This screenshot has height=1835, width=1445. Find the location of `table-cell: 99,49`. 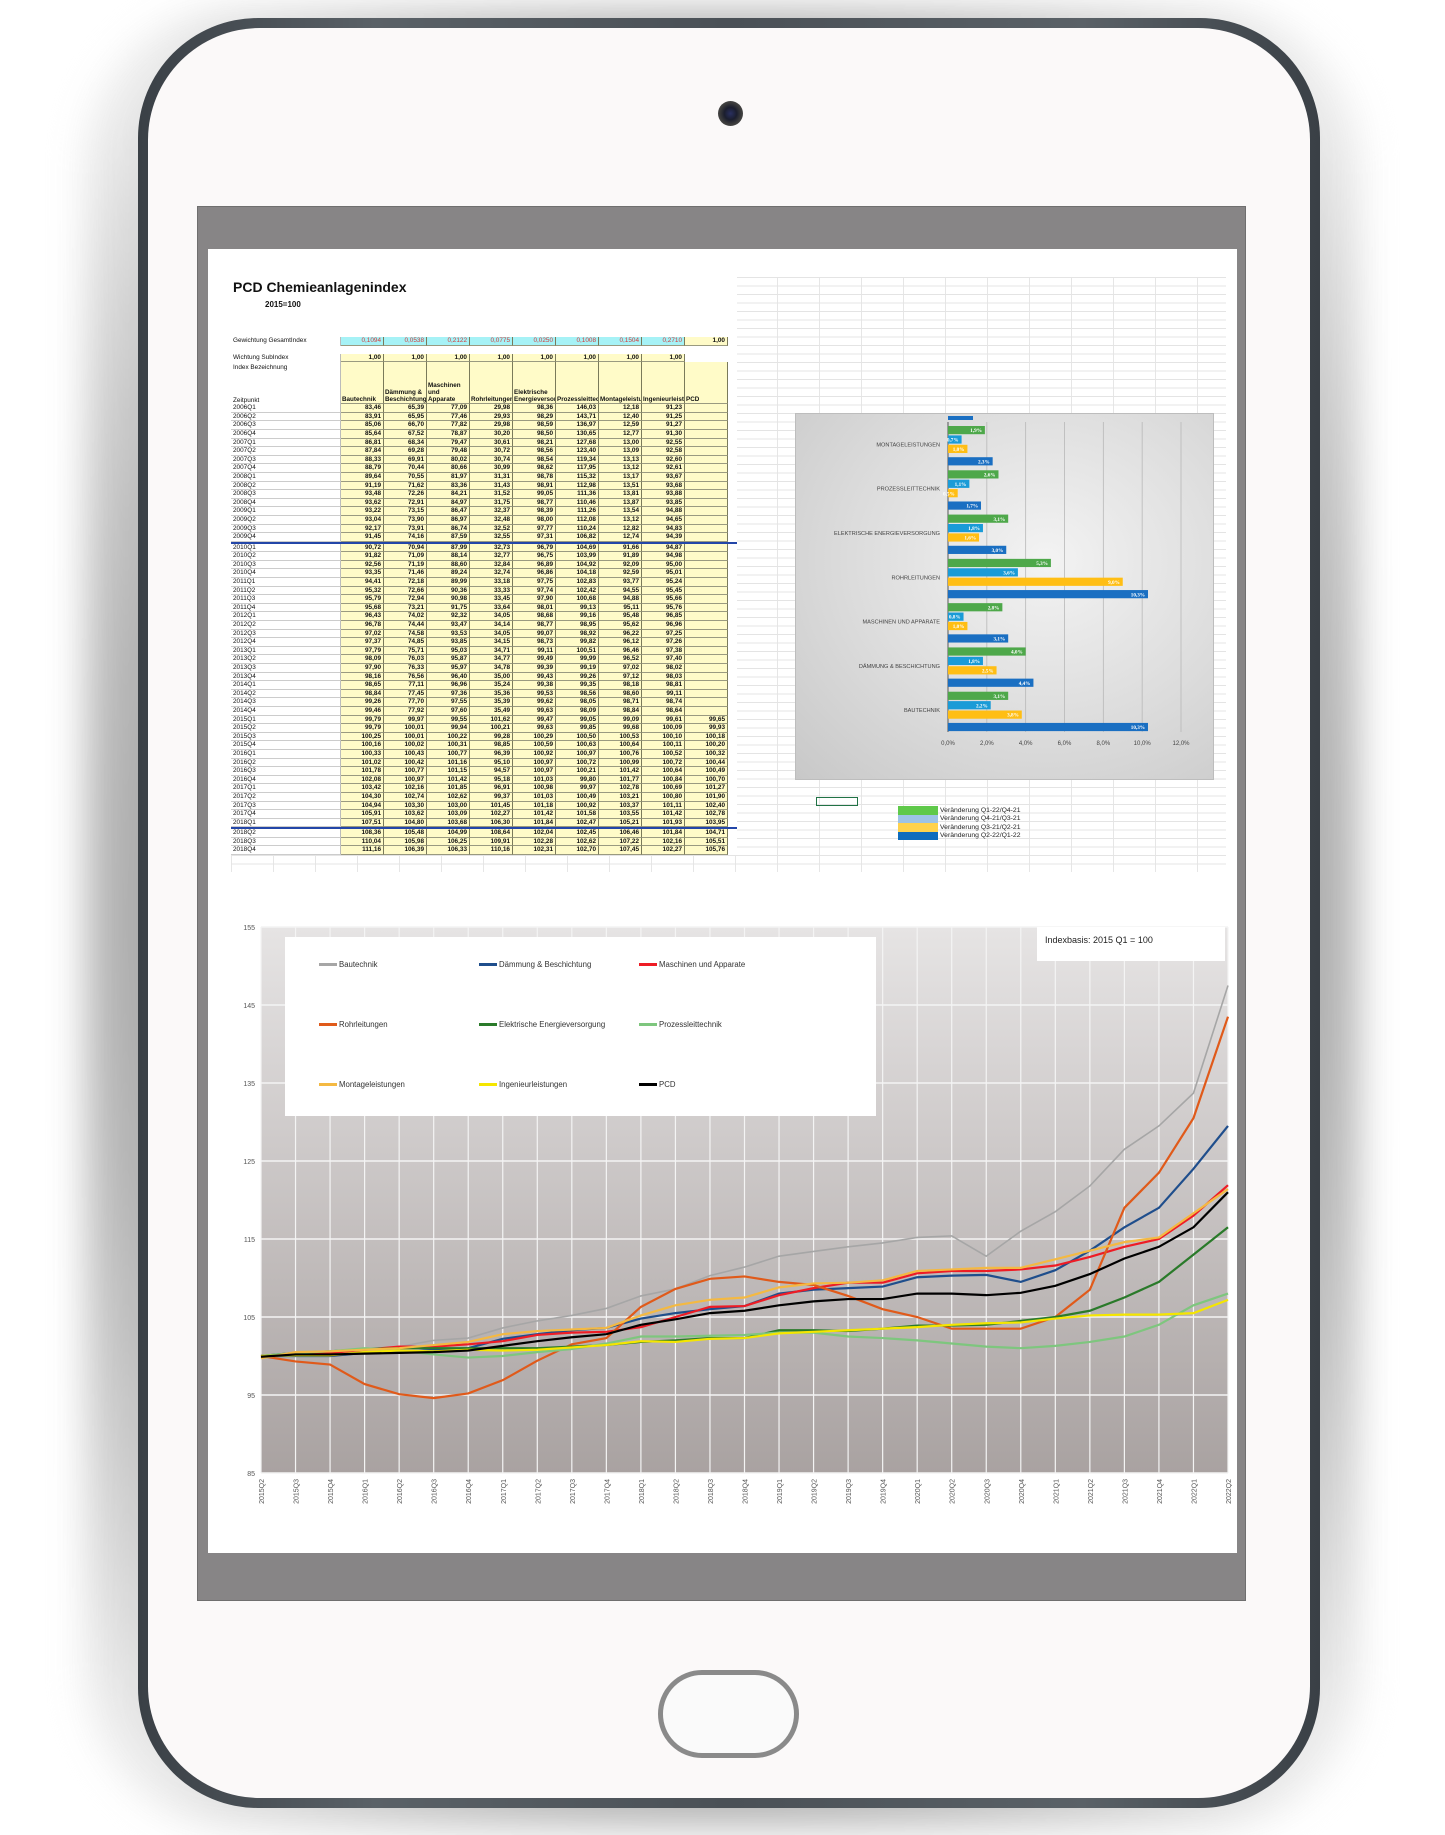

table-cell: 99,49 is located at coordinates (534, 659).